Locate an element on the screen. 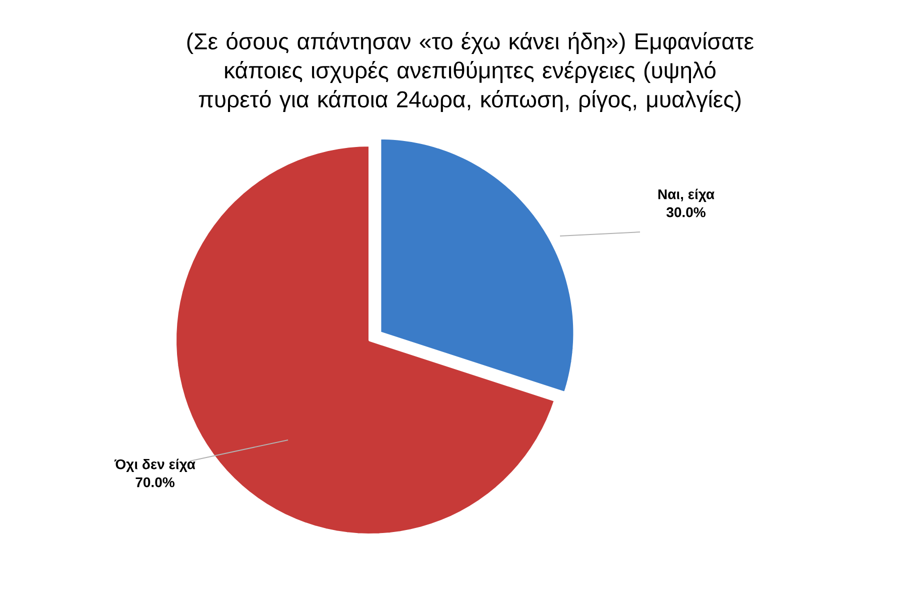 This screenshot has height=608, width=900. data-label: 70.0% is located at coordinates (155, 482).